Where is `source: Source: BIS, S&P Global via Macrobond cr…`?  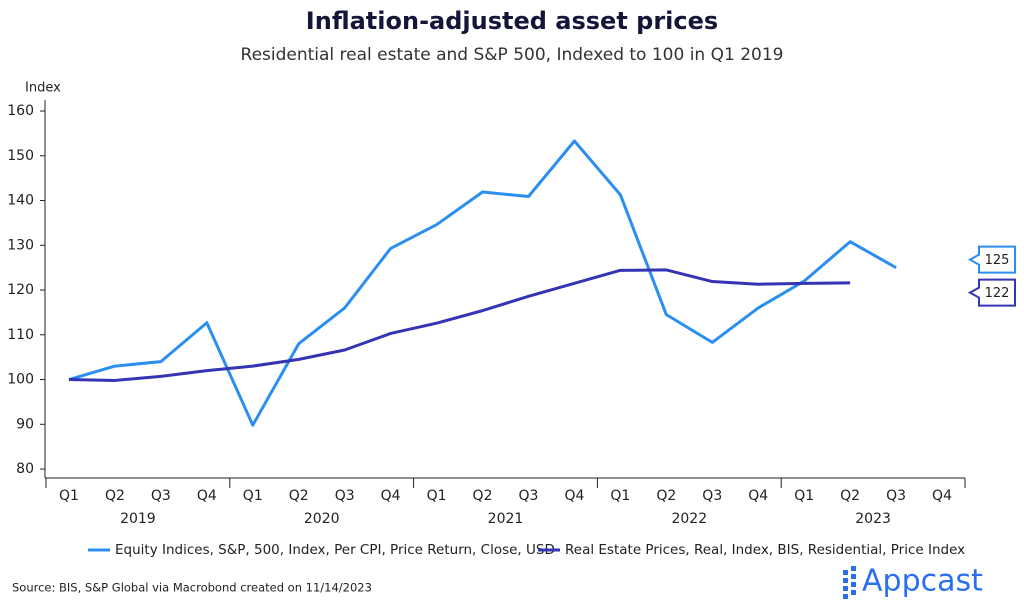 source: Source: BIS, S&P Global via Macrobond cr… is located at coordinates (192, 588).